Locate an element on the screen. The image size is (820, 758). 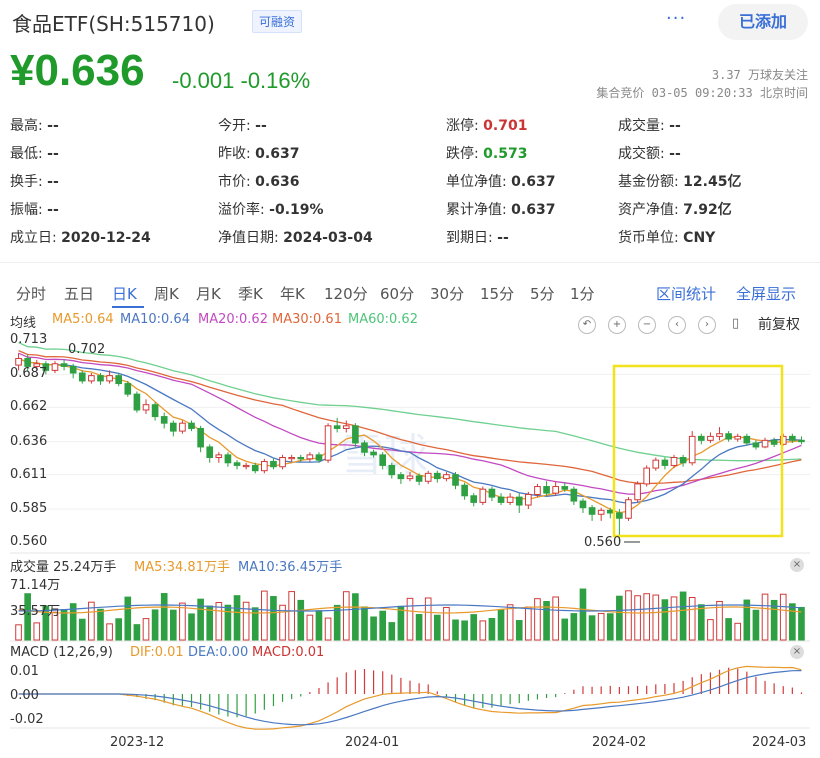
stat-item: 基金份额: 12.45亿 is located at coordinates (679, 181).